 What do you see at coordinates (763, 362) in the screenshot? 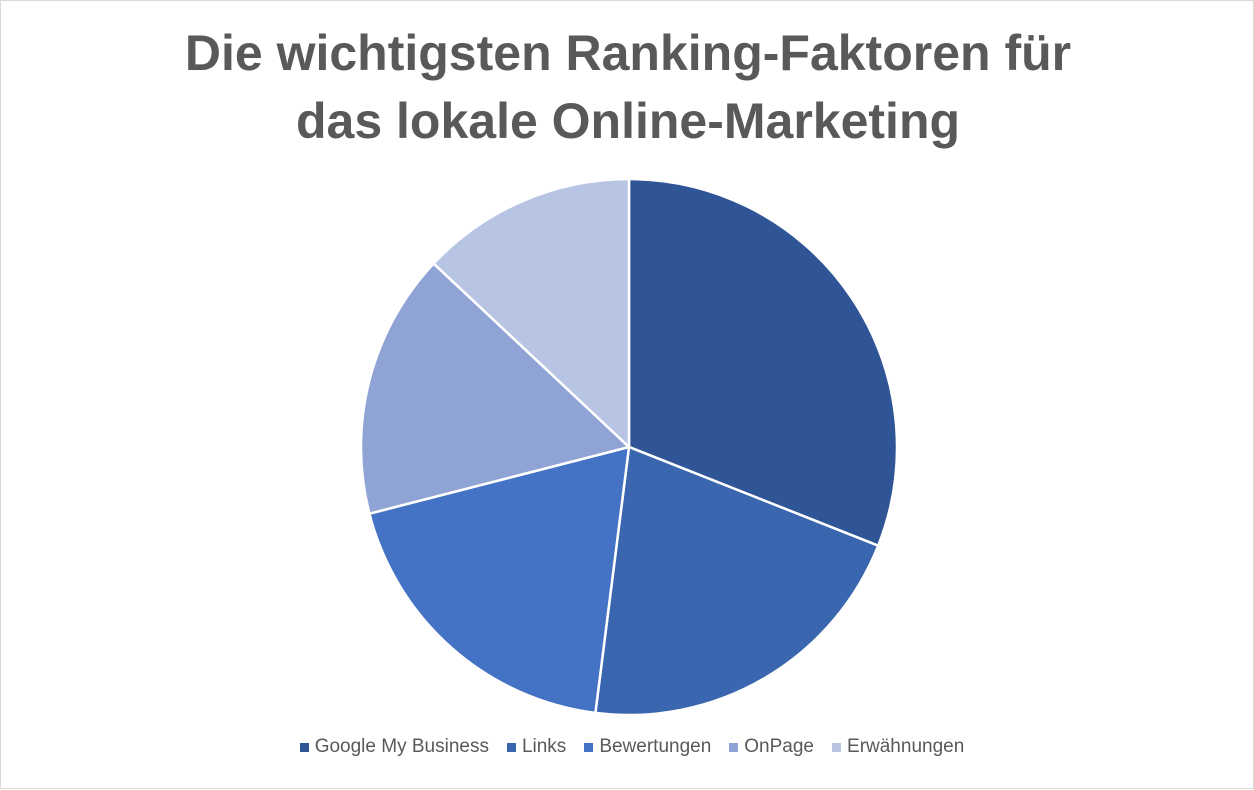
I see `pie-slice-google-my-business` at bounding box center [763, 362].